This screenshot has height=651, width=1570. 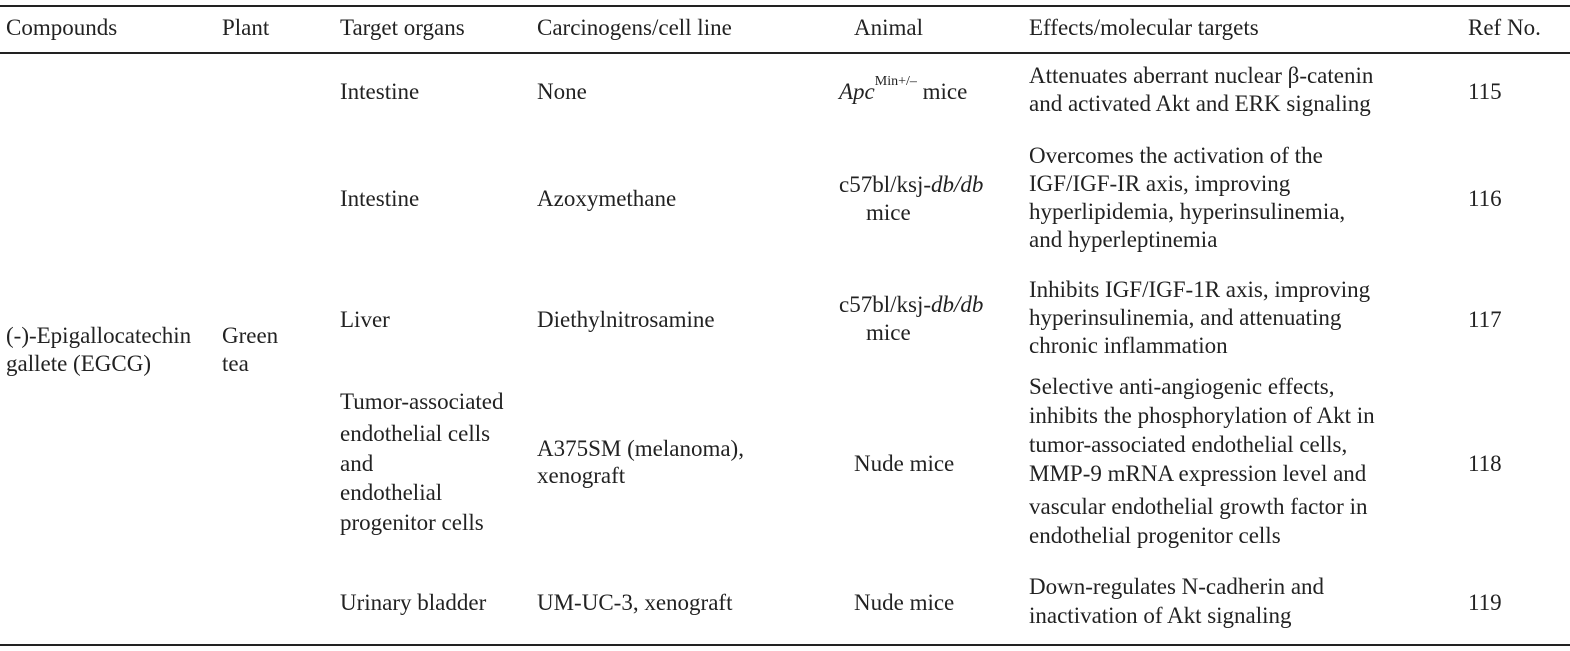 I want to click on header-bottom-rule, so click(x=785, y=53).